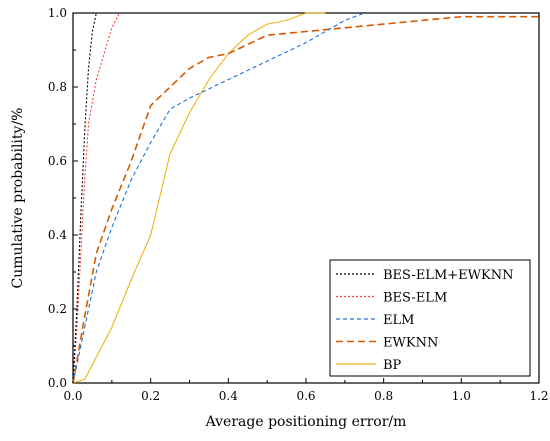 This screenshot has width=550, height=441. Describe the element at coordinates (398, 320) in the screenshot. I see `legend-label: ELM` at that location.